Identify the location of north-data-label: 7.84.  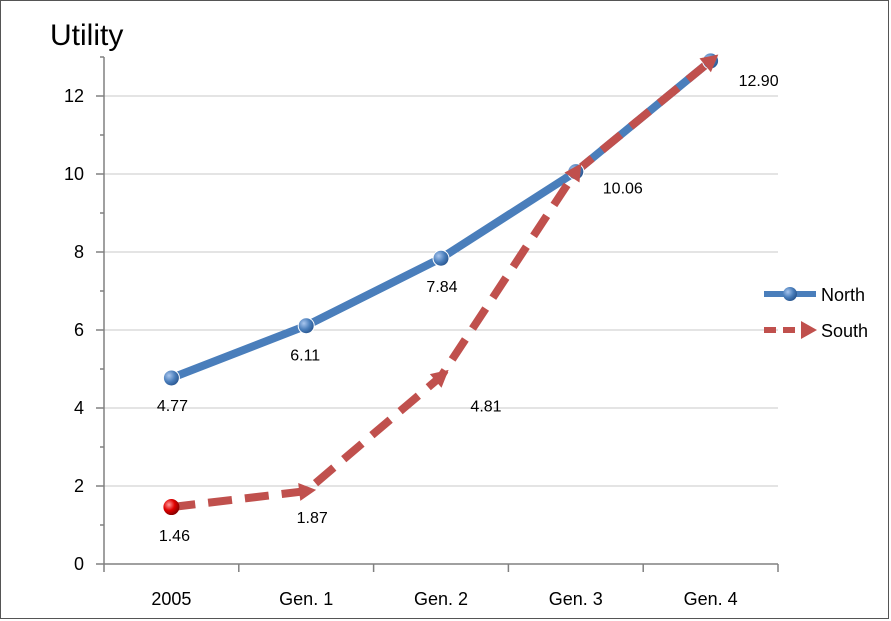
(441, 287).